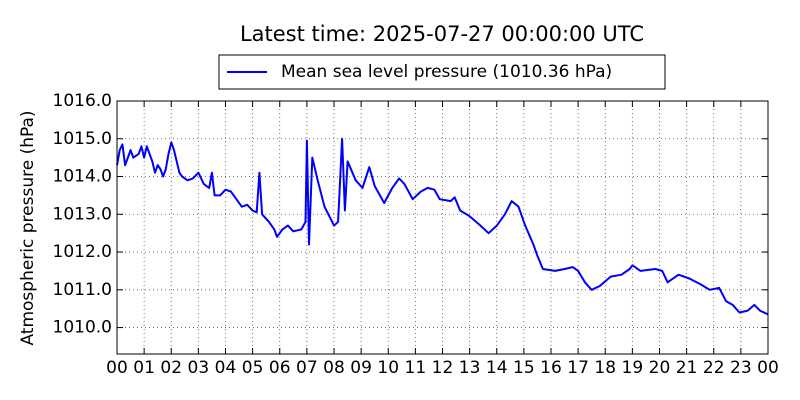 Image resolution: width=800 pixels, height=400 pixels. What do you see at coordinates (388, 368) in the screenshot?
I see `x-tick-label: 10` at bounding box center [388, 368].